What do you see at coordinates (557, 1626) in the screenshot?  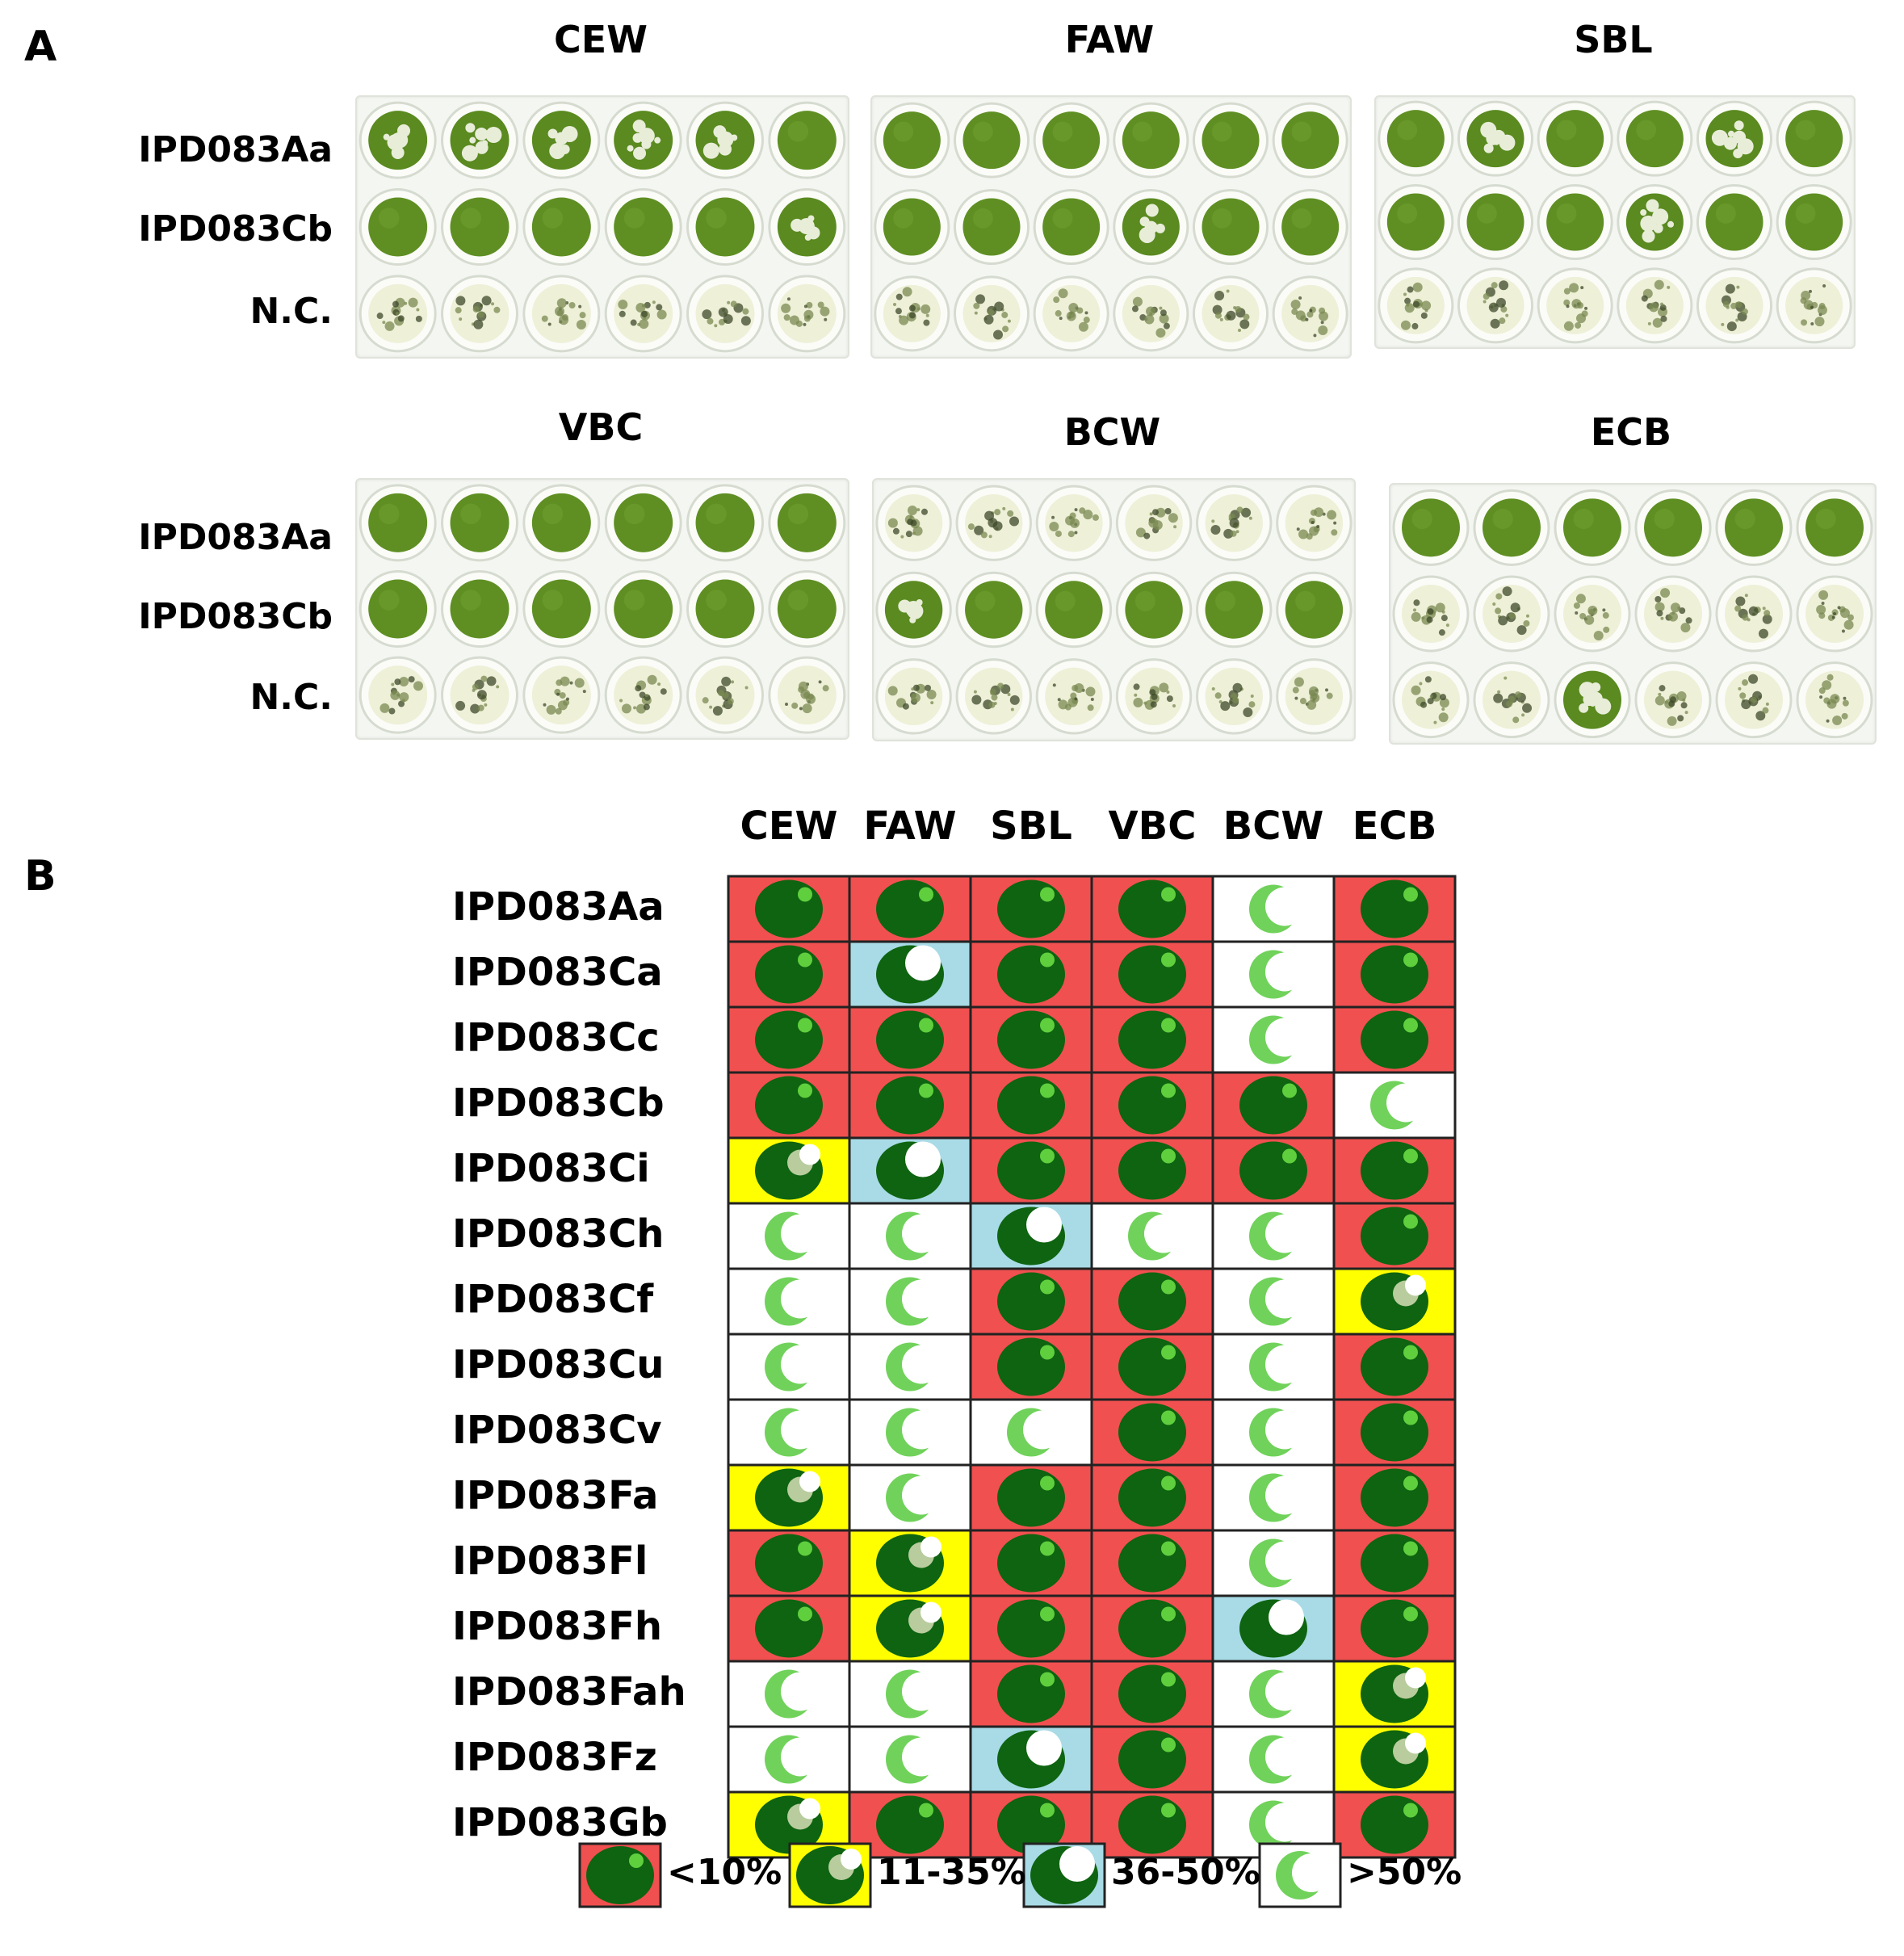 I see `row-label: IPD083Fh` at bounding box center [557, 1626].